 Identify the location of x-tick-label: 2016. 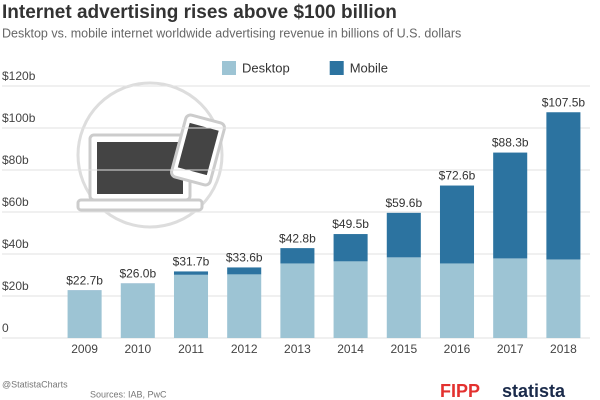
(457, 349).